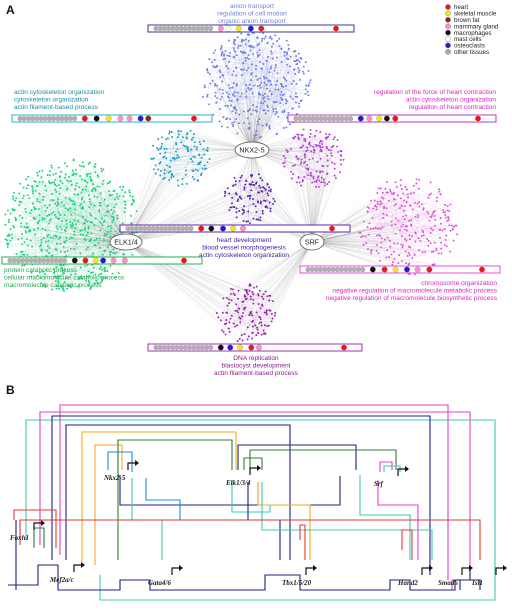 This screenshot has height=615, width=512. What do you see at coordinates (408, 227) in the screenshot?
I see `cluster-pink` at bounding box center [408, 227].